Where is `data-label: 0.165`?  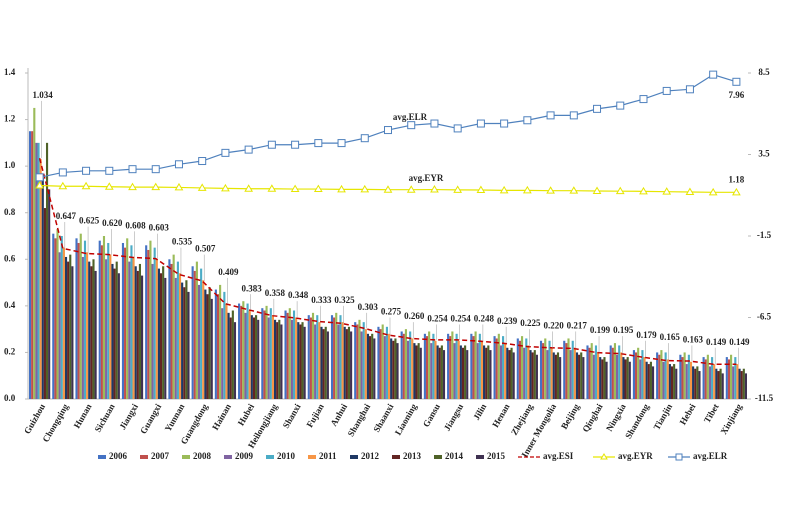
data-label: 0.165 is located at coordinates (670, 337).